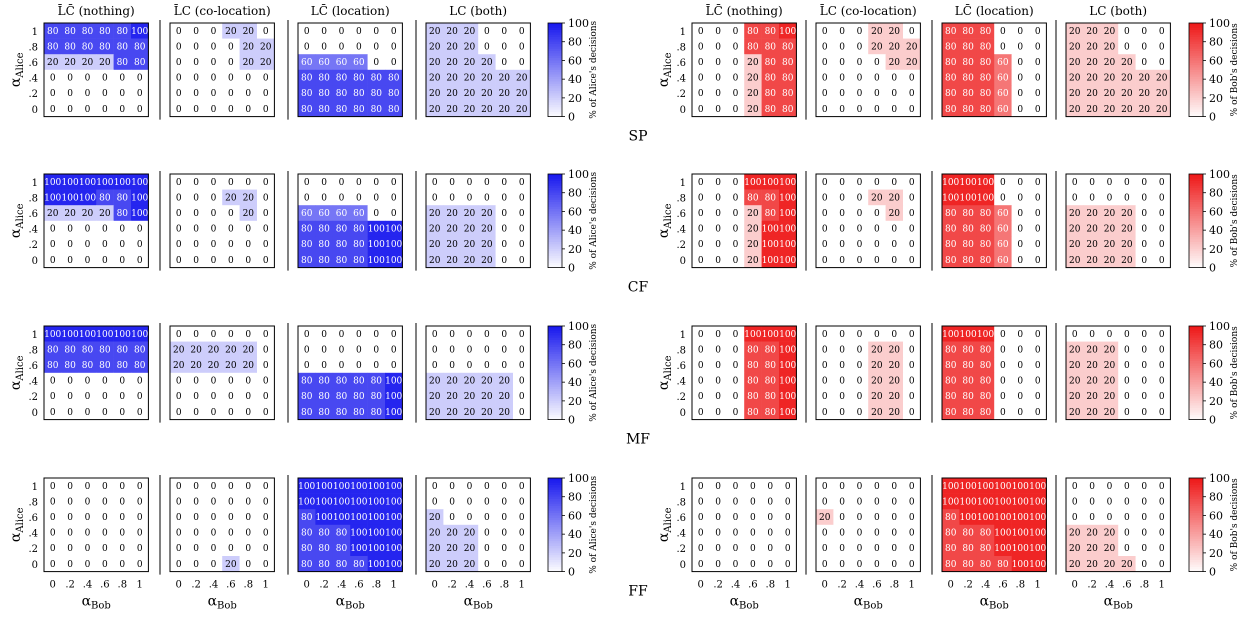 This screenshot has height=633, width=1258. I want to click on cell-value-bob-0-1-2-0: 0, so click(825, 63).